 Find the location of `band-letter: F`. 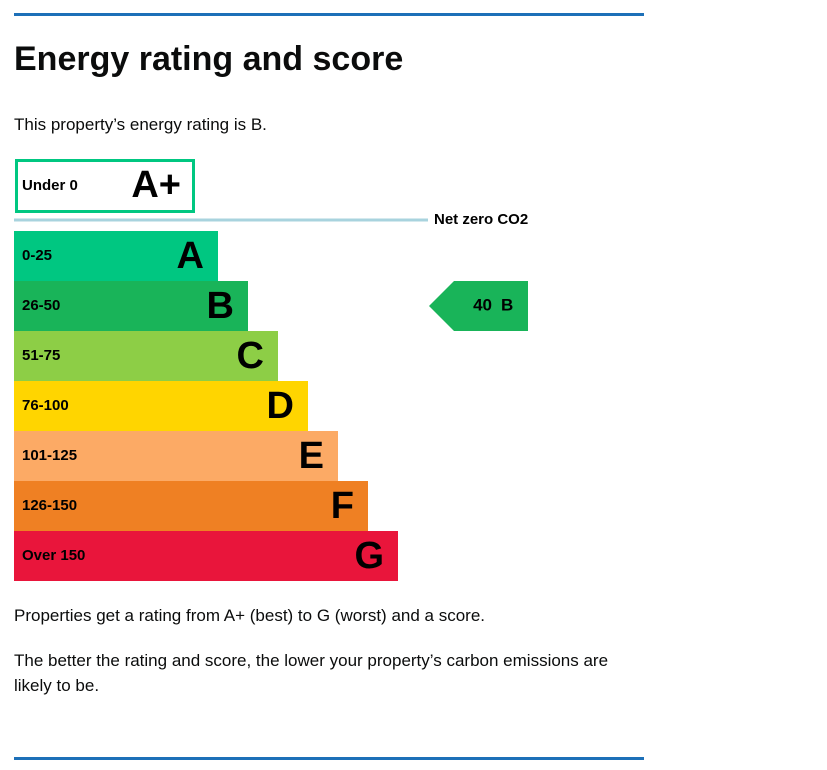

band-letter: F is located at coordinates (342, 506).